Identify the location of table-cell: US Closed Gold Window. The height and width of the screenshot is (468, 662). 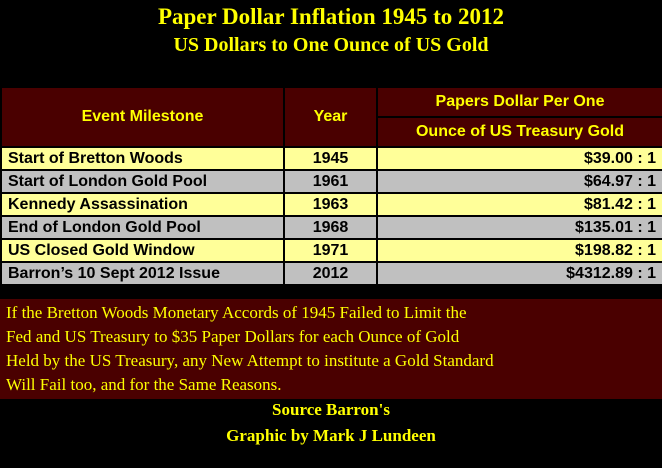
(142, 250).